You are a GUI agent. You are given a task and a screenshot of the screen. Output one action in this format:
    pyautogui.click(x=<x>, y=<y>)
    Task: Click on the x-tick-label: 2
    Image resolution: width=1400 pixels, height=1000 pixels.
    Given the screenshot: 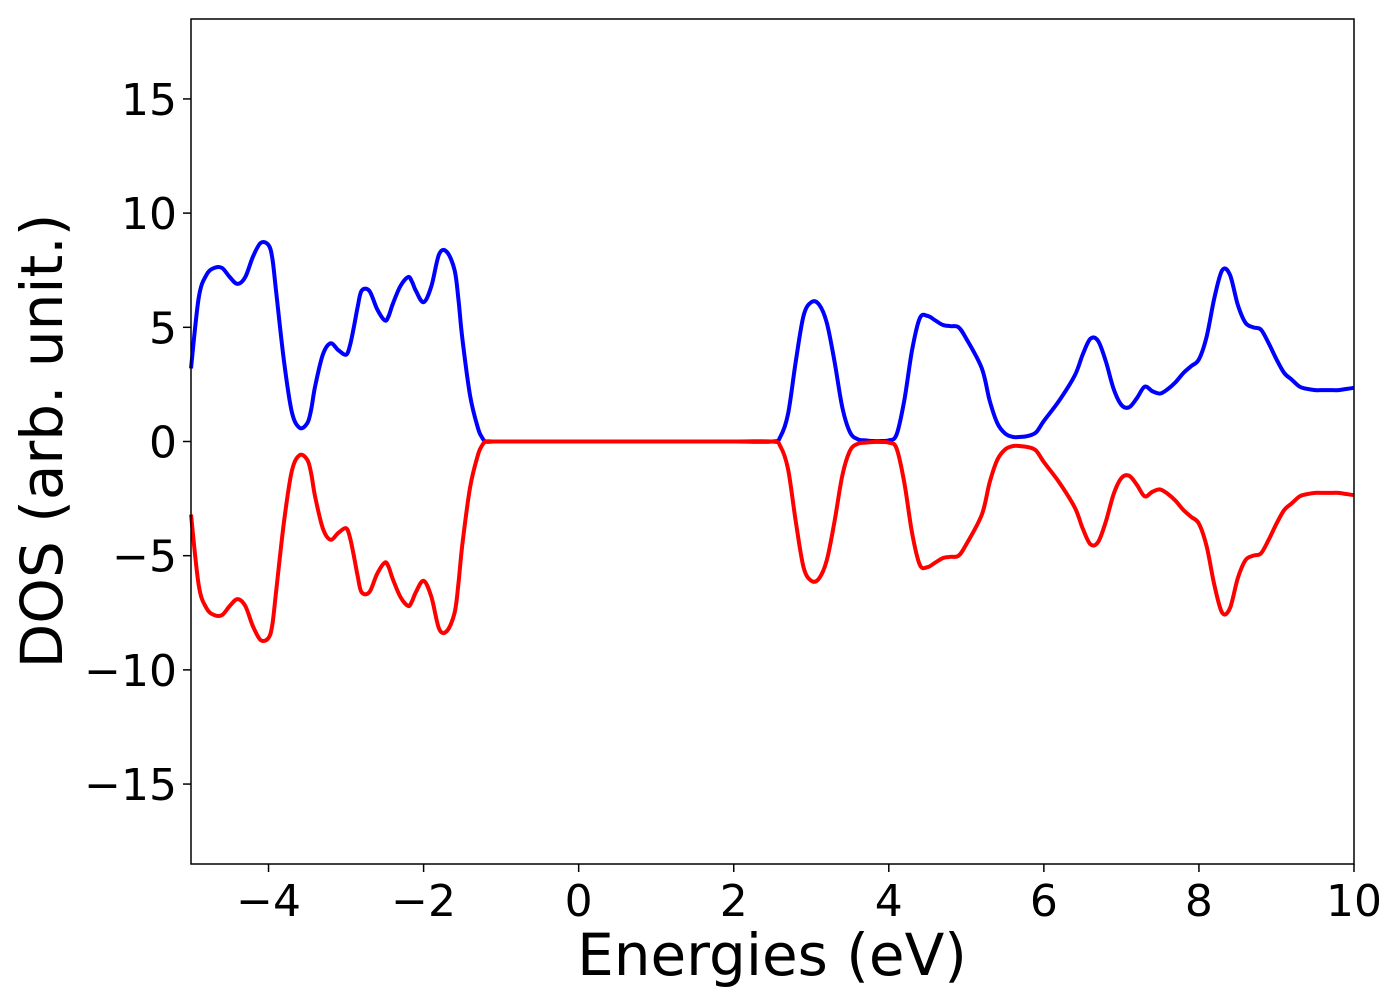 What is the action you would take?
    pyautogui.click(x=734, y=901)
    